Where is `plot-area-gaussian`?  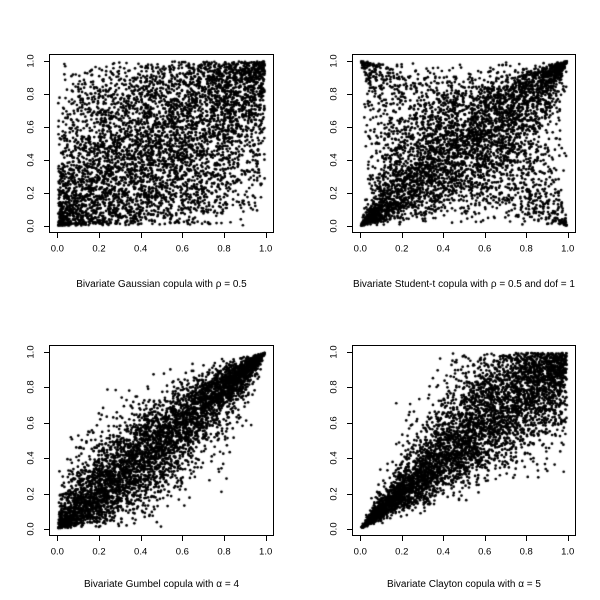 plot-area-gaussian is located at coordinates (161, 143).